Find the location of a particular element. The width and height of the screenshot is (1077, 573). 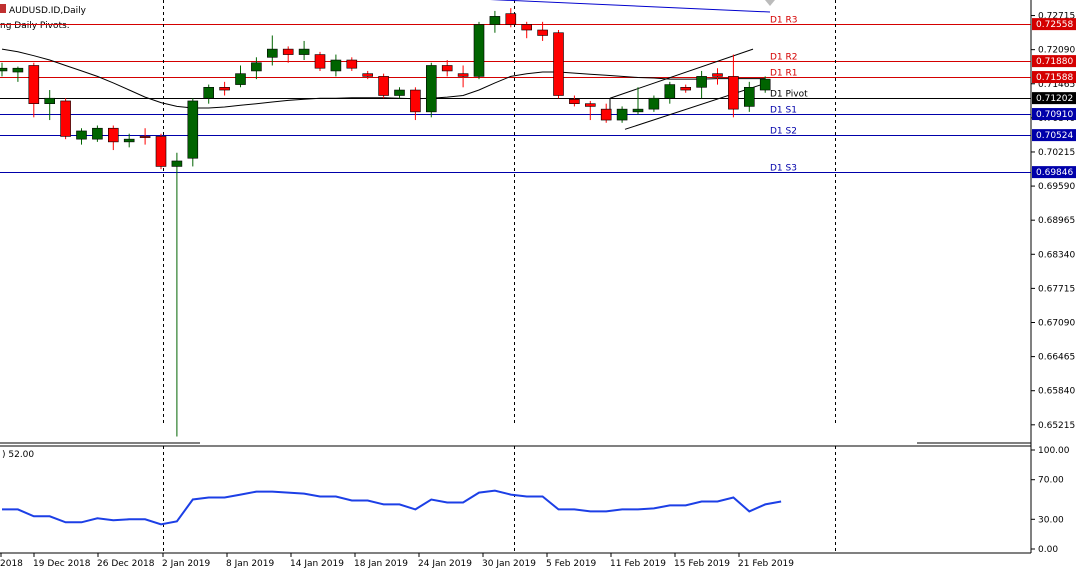

indicator-name: ng Daily Pivots. is located at coordinates (35, 26).